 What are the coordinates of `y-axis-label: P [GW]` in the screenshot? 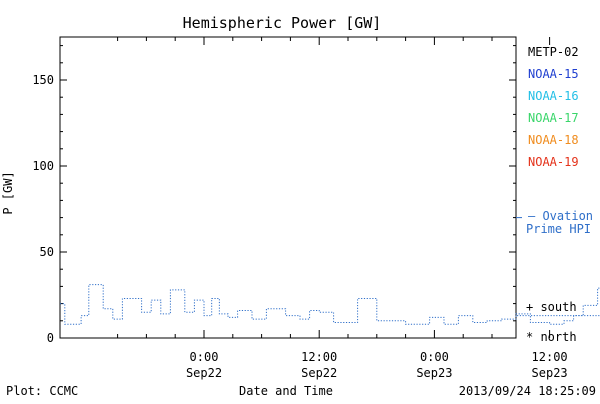 It's located at (8, 192).